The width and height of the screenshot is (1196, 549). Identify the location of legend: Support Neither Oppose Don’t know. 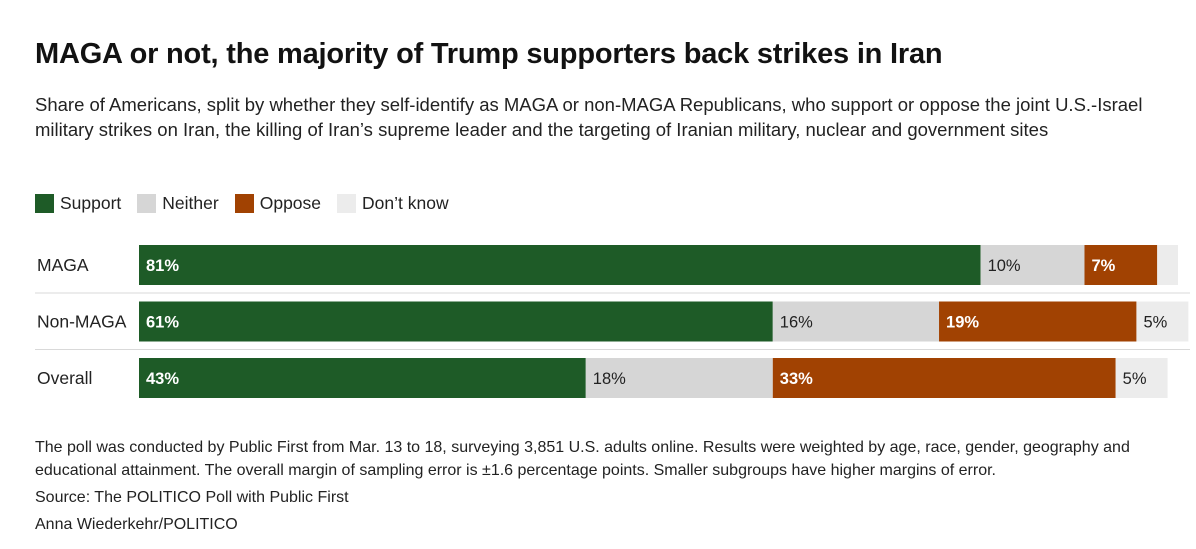
(250, 203).